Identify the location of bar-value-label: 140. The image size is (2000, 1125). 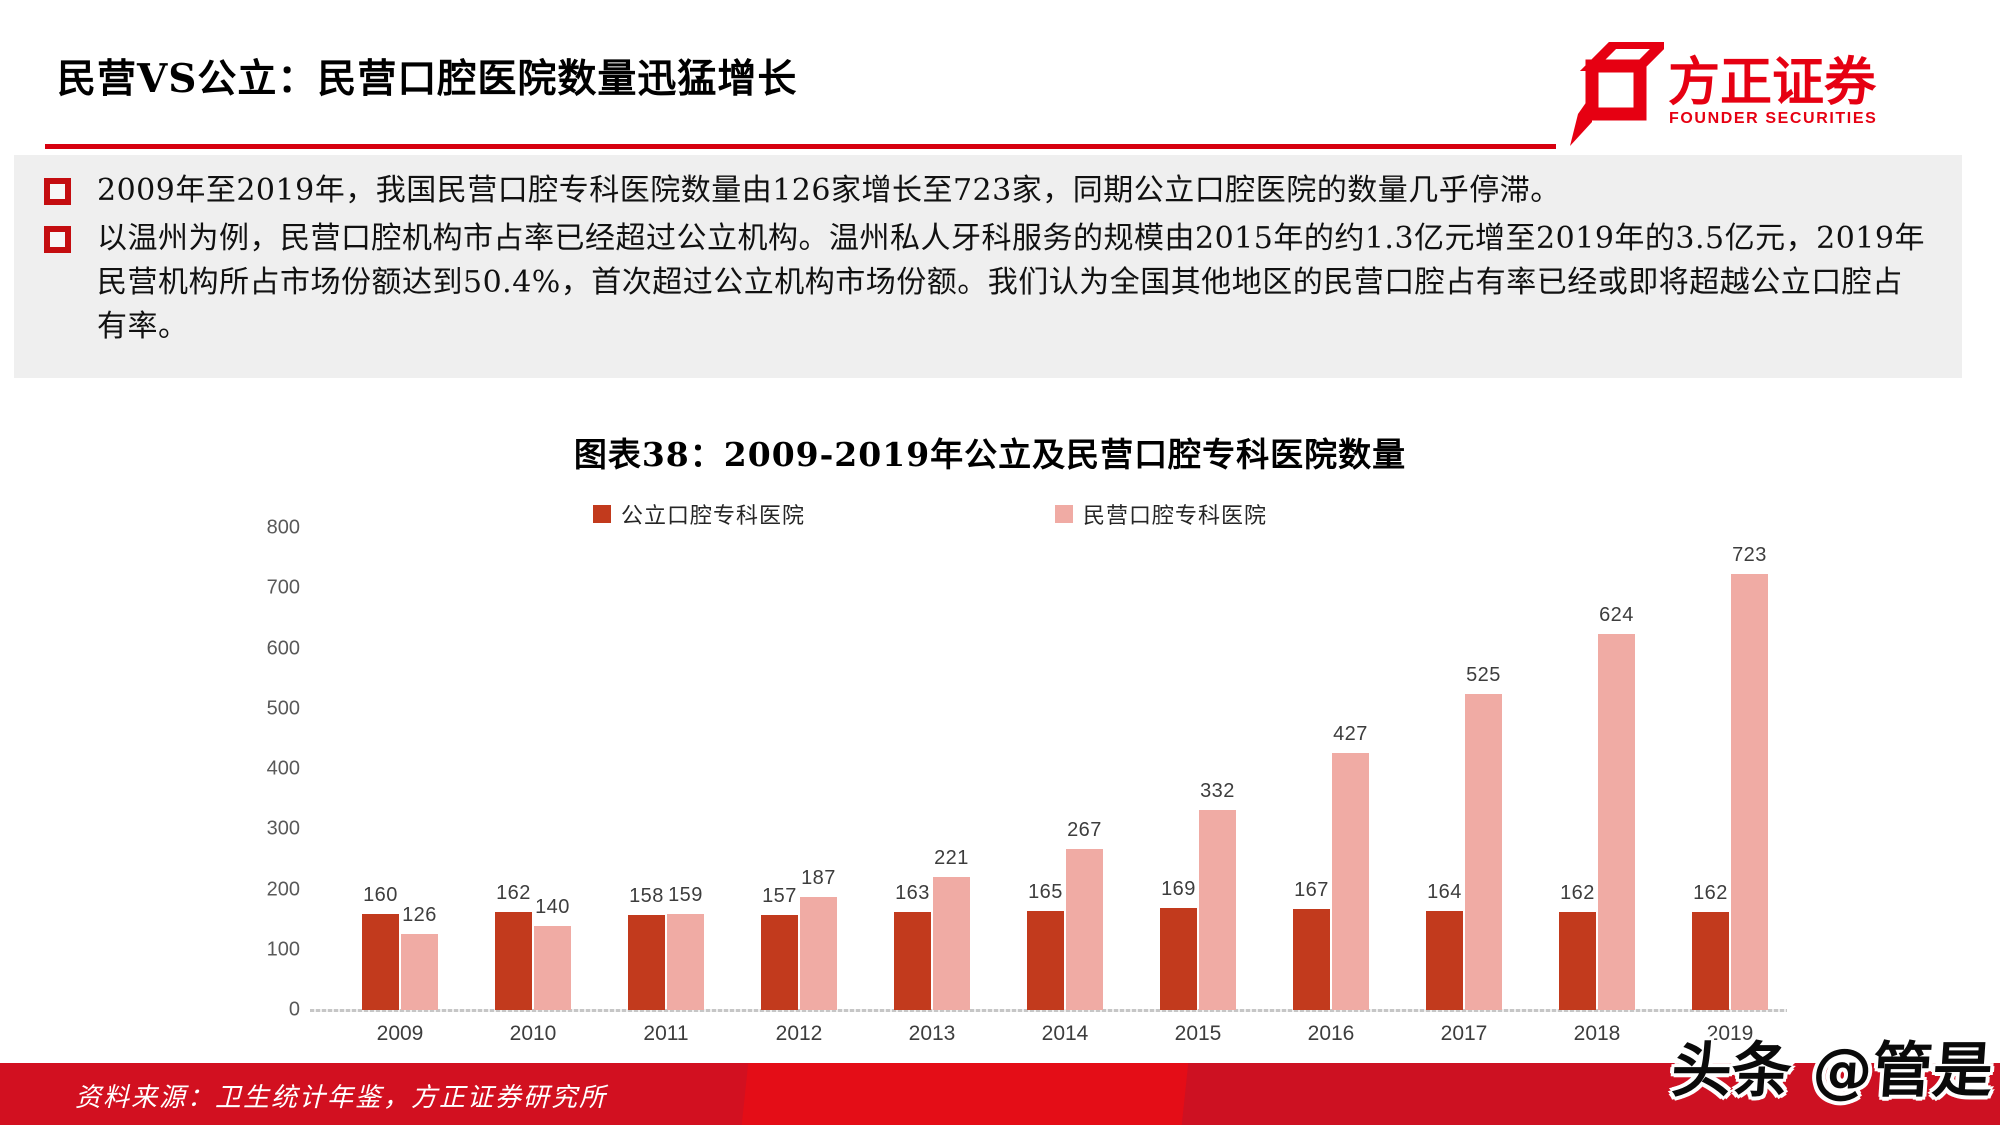
(552, 906).